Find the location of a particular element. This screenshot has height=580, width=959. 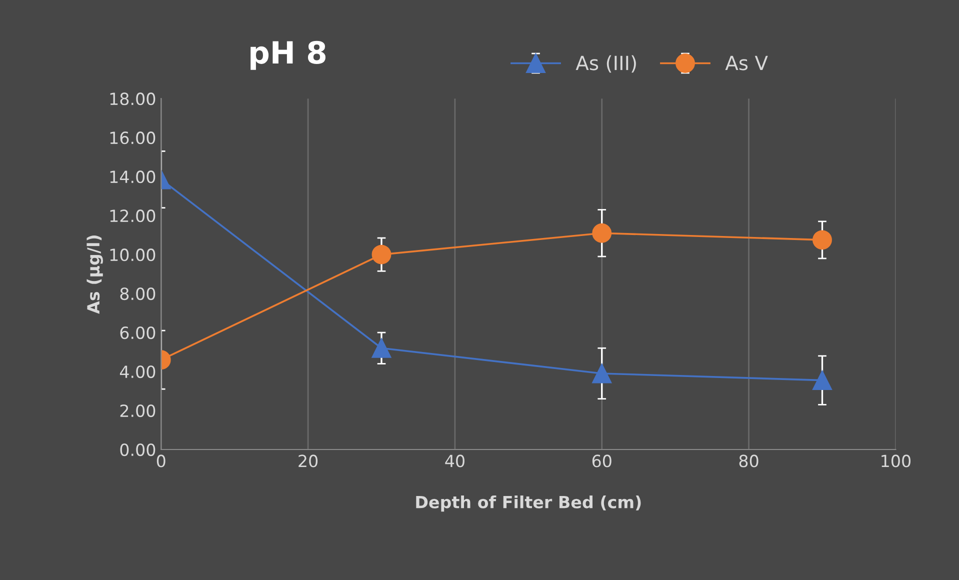

legend-label: As V is located at coordinates (746, 63).